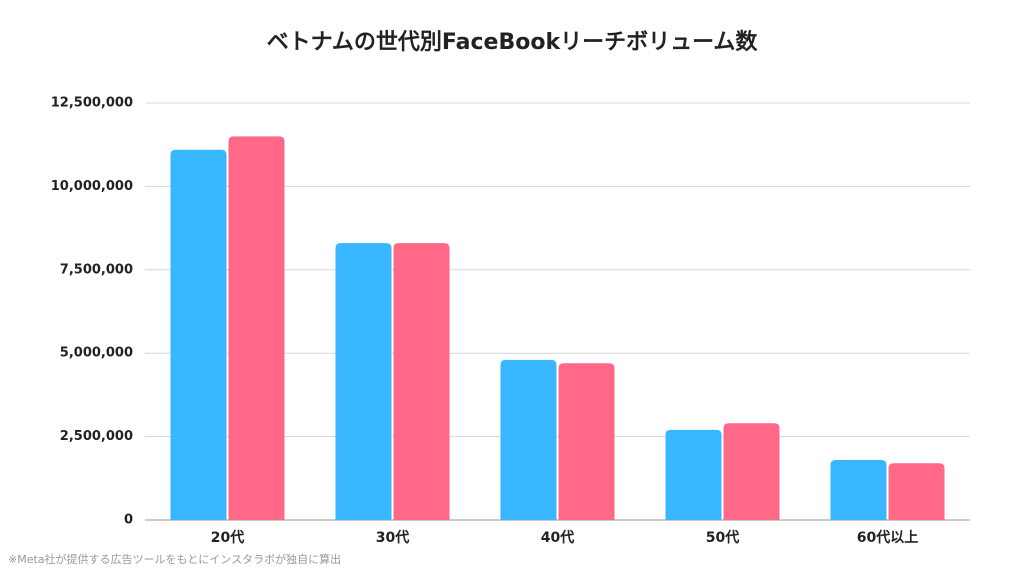 The width and height of the screenshot is (1024, 576). What do you see at coordinates (887, 537) in the screenshot?
I see `x-tick-label: 60代以上` at bounding box center [887, 537].